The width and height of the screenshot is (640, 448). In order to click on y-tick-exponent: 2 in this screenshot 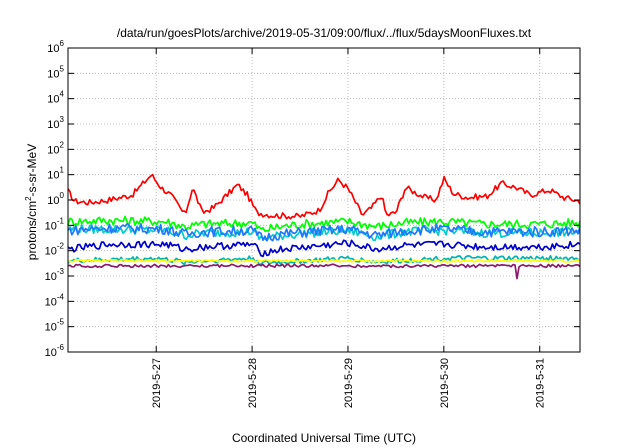, I will do `click(62, 144)`.